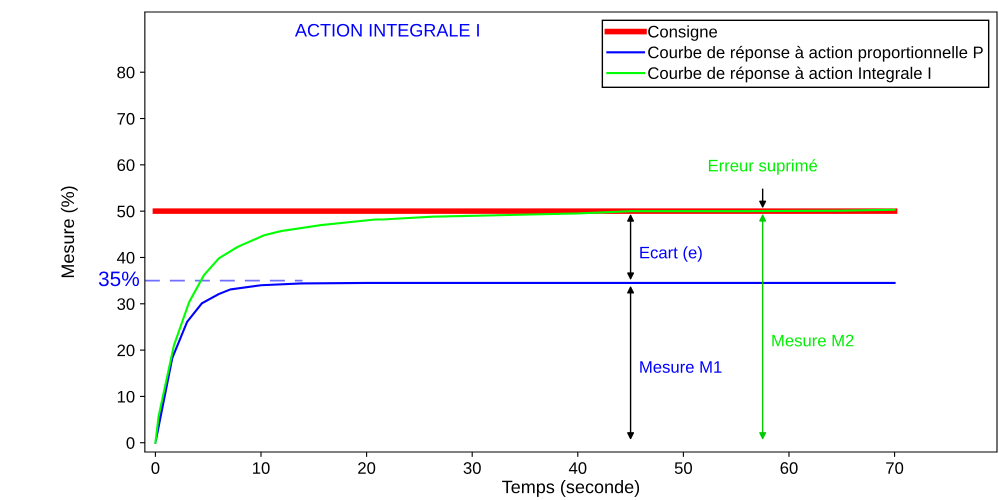 This screenshot has height=500, width=999. Describe the element at coordinates (125, 165) in the screenshot. I see `y-tick-label: 60` at that location.